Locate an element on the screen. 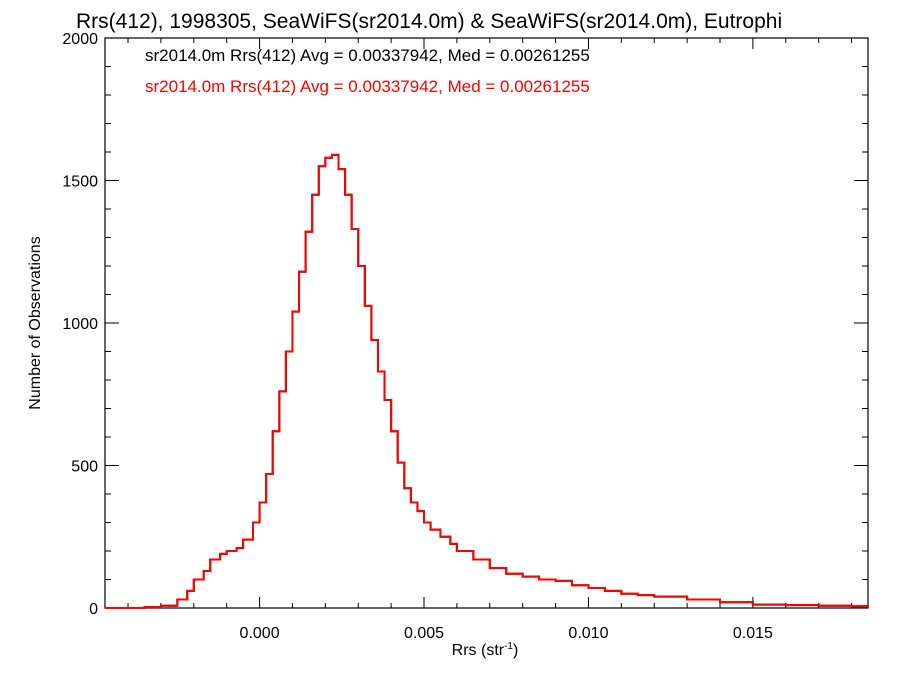  y-tick-label: 1000 is located at coordinates (80, 324).